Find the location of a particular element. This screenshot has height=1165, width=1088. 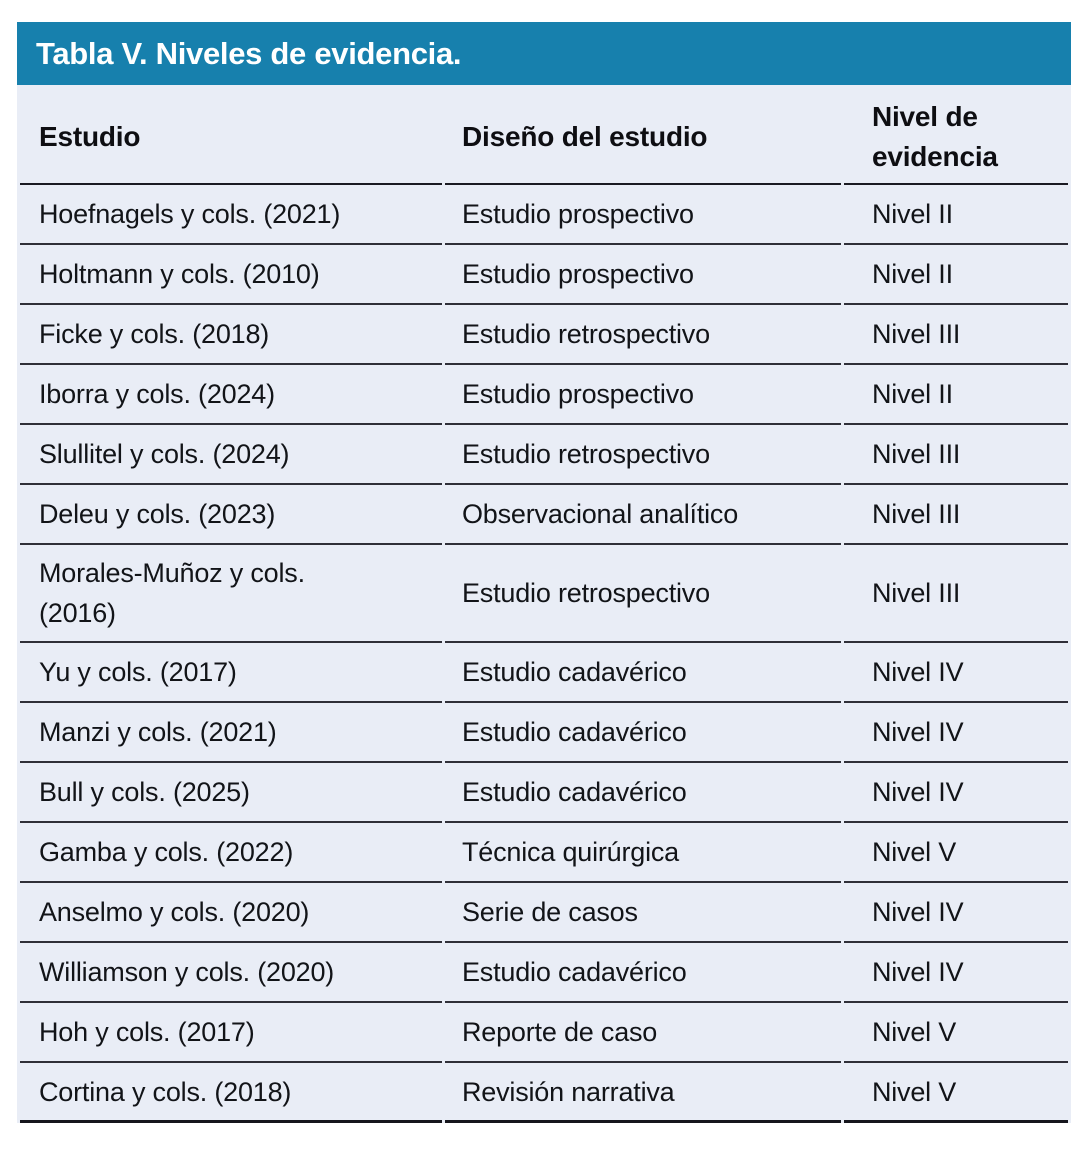

study-cell: Slullitel y cols. (2024) is located at coordinates (231, 455).